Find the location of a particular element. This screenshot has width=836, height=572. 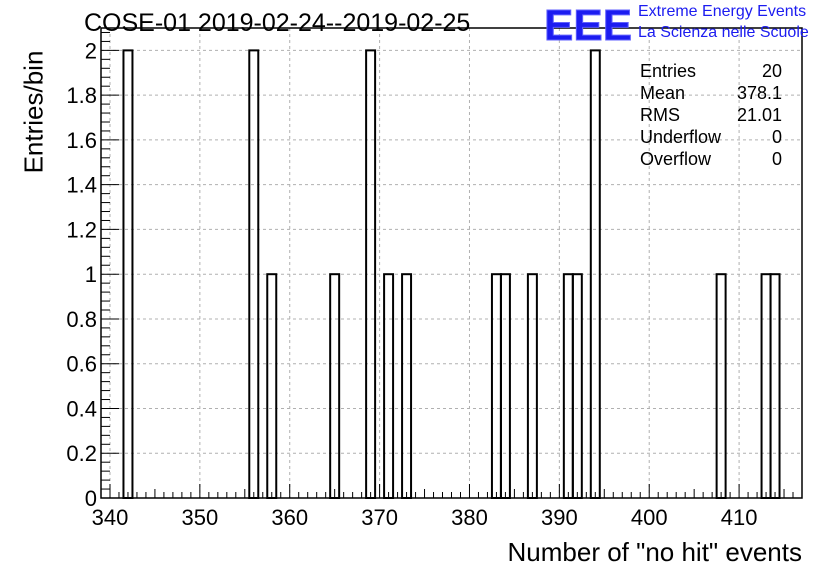

y-tick-label: 1.6 is located at coordinates (81, 140).